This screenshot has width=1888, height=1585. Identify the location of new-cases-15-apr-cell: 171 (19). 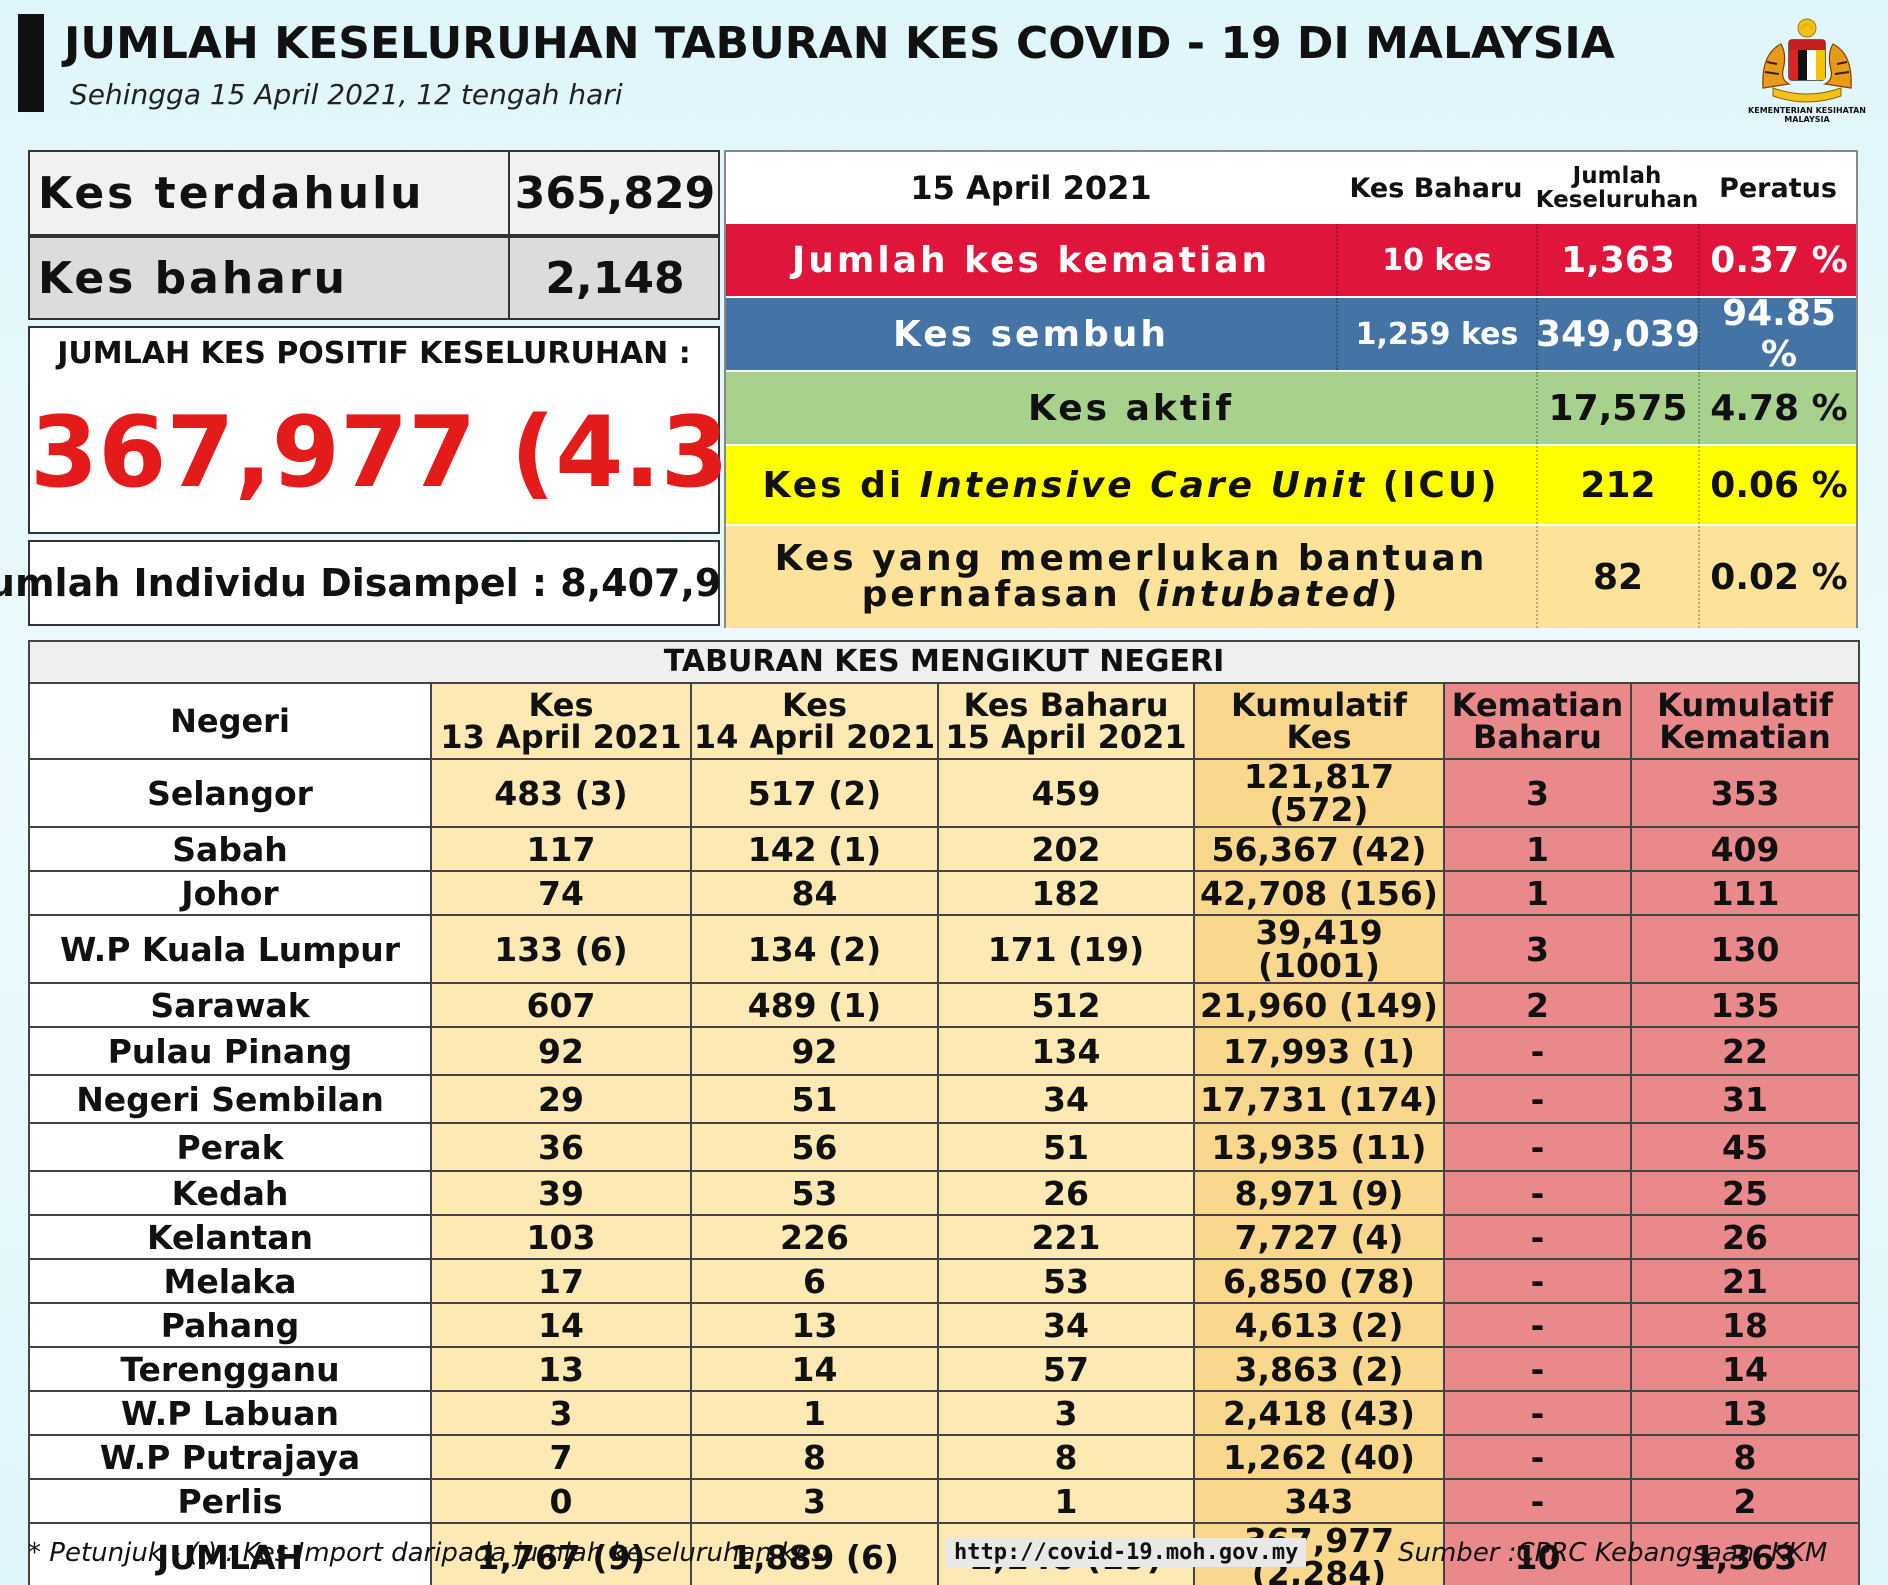
(1066, 949).